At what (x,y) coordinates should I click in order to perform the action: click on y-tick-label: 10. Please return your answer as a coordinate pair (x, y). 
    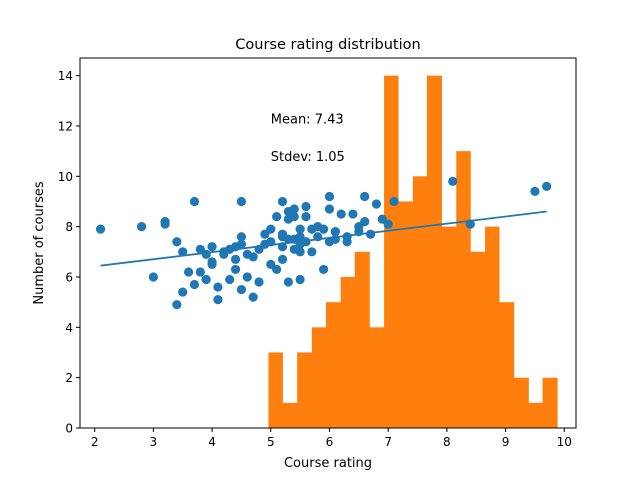
    Looking at the image, I should click on (65, 177).